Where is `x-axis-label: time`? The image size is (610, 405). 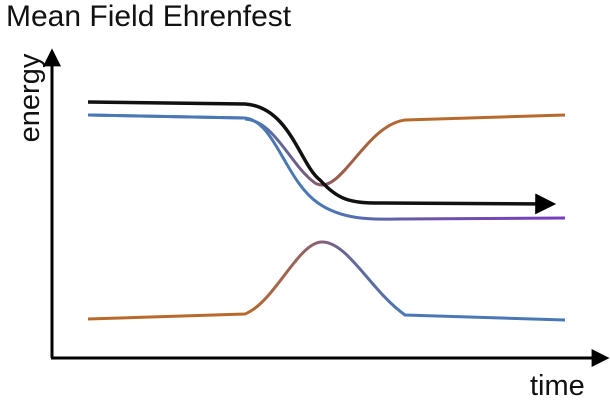 x-axis-label: time is located at coordinates (557, 386).